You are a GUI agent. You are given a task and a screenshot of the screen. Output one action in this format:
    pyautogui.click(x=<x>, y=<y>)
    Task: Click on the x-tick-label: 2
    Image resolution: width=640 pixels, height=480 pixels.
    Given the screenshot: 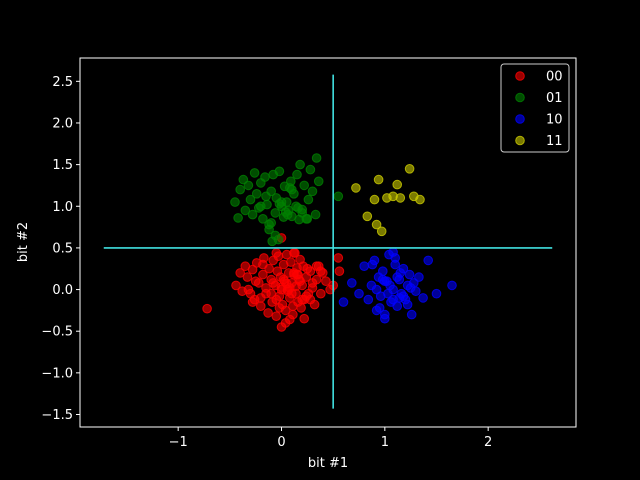 What is the action you would take?
    pyautogui.click(x=488, y=442)
    